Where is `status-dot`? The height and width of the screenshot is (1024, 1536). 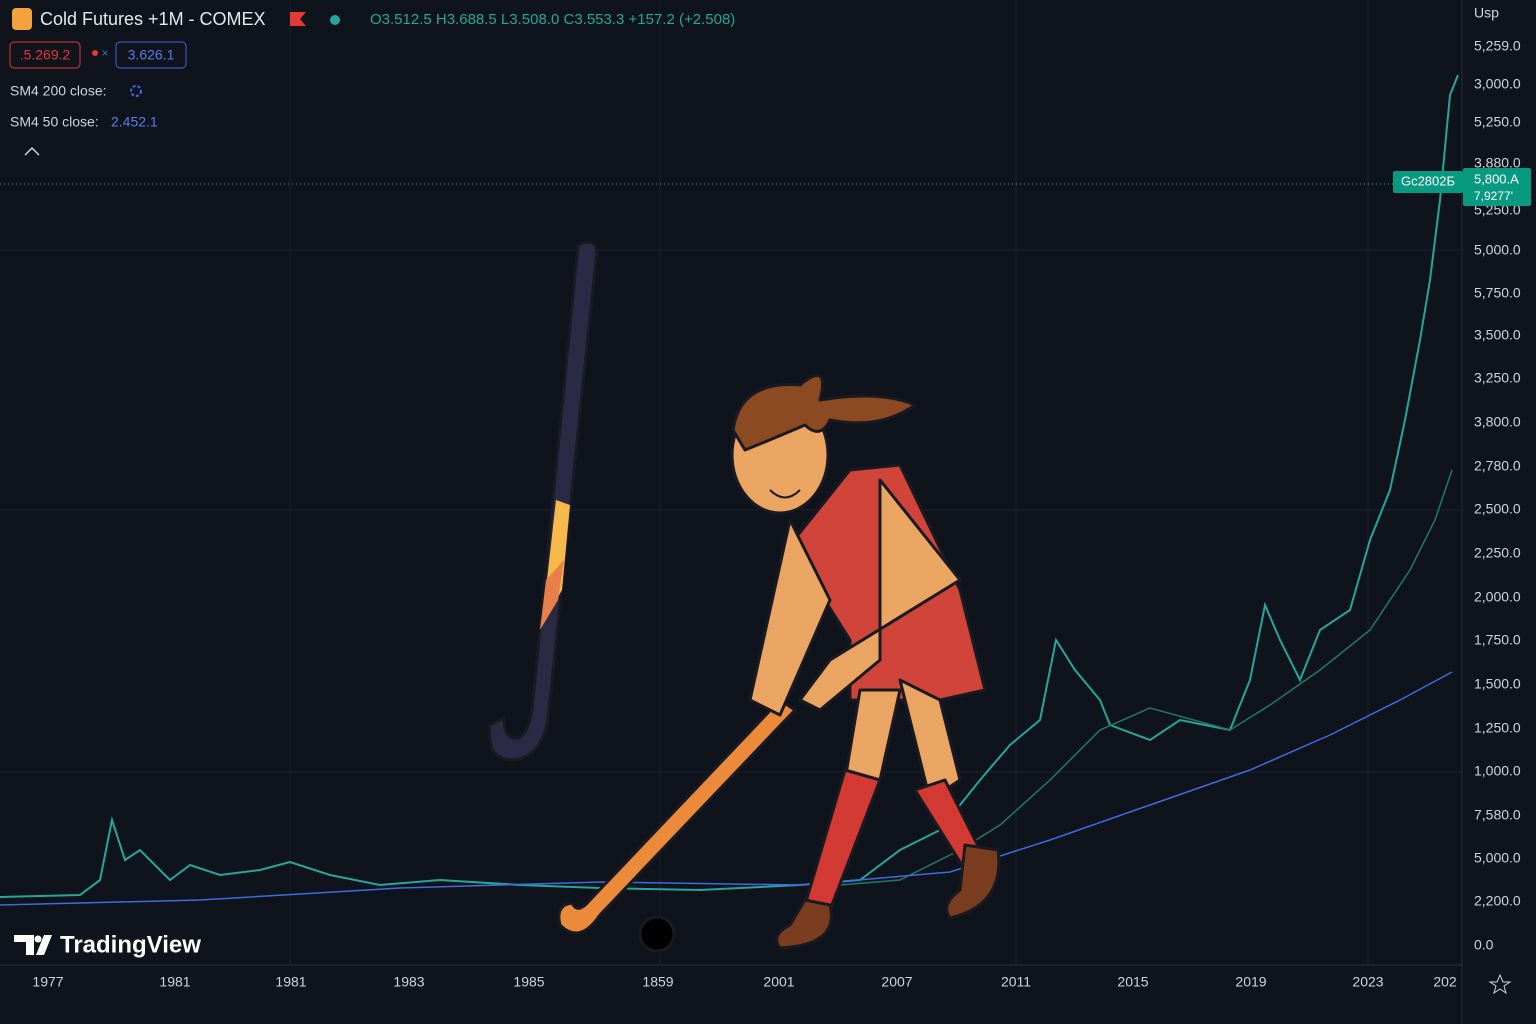
status-dot is located at coordinates (335, 20).